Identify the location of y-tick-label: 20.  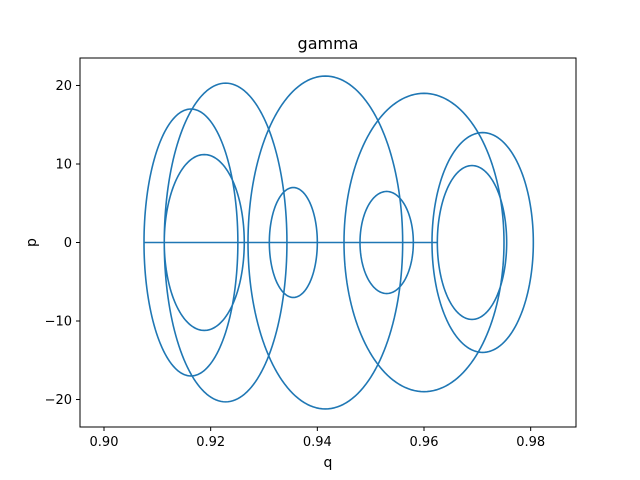
(63, 86).